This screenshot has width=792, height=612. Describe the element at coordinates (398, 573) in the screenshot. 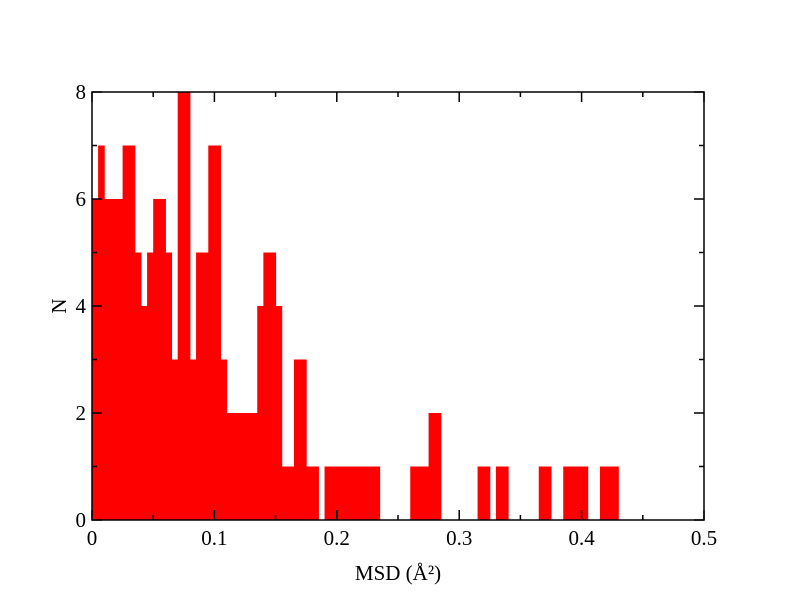

I see `x-axis-label: MSD (Å²)` at that location.